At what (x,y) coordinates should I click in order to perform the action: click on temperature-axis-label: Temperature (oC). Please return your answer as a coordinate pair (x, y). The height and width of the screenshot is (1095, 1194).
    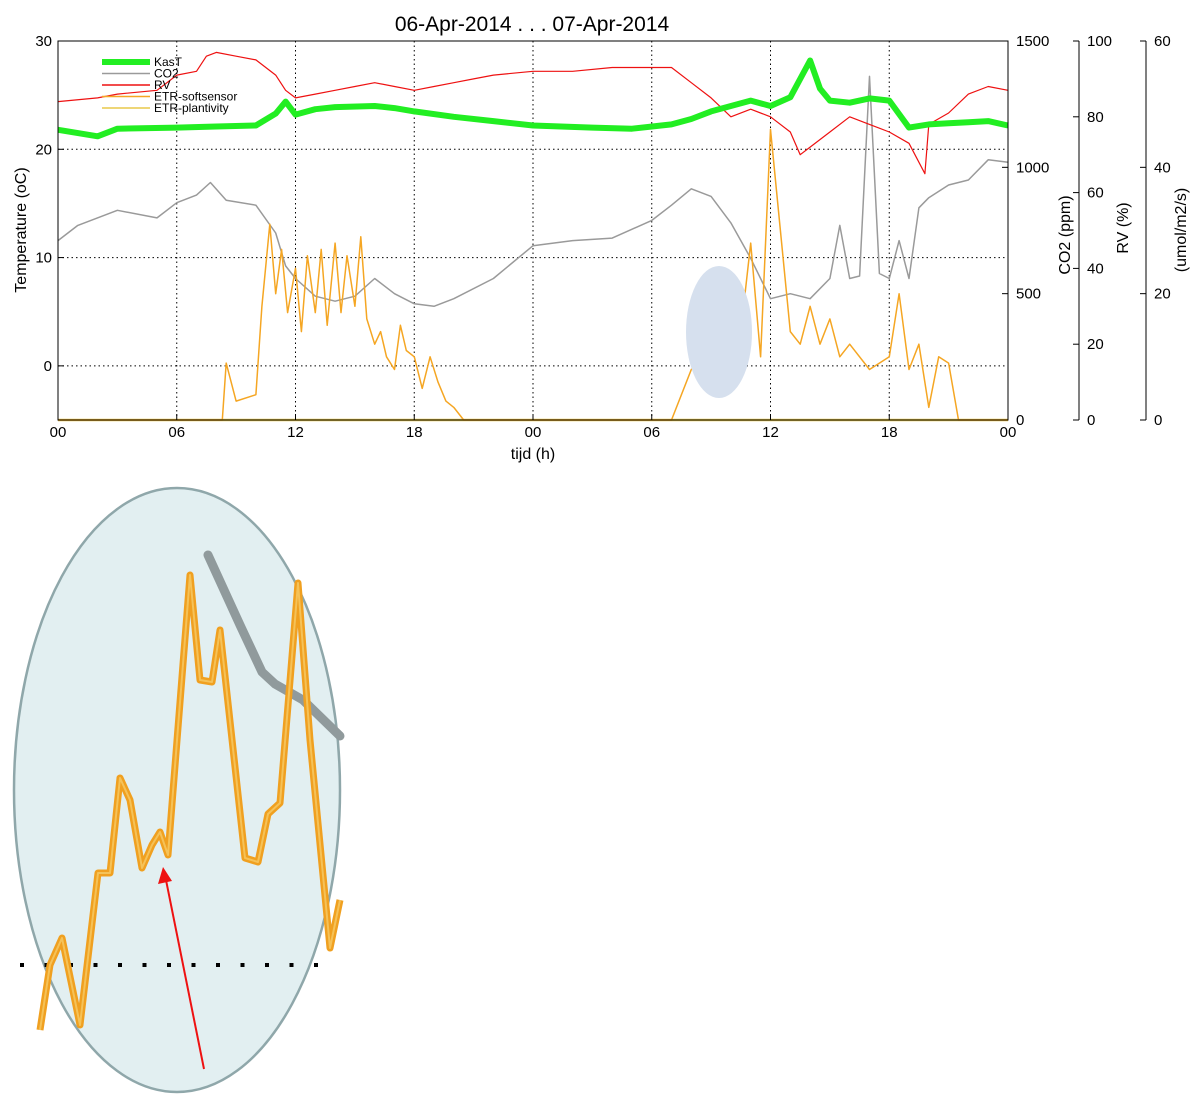
    Looking at the image, I should click on (21, 229).